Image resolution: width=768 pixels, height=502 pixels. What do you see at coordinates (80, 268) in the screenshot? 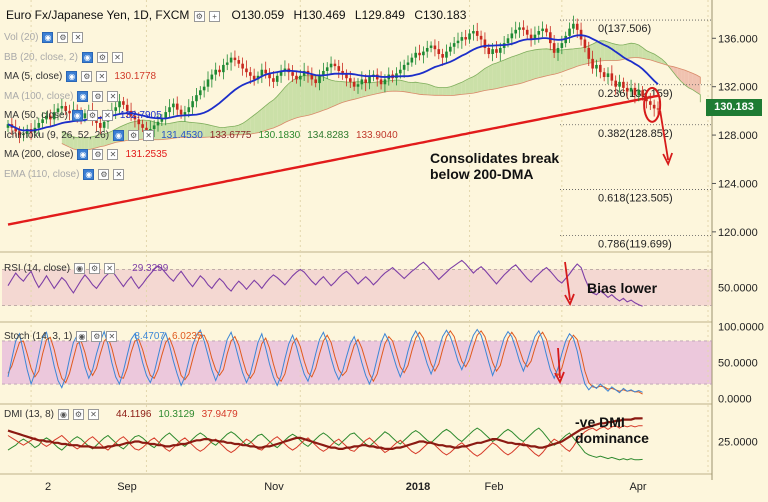
I see `rsi-eye-icon: ◉` at bounding box center [80, 268].